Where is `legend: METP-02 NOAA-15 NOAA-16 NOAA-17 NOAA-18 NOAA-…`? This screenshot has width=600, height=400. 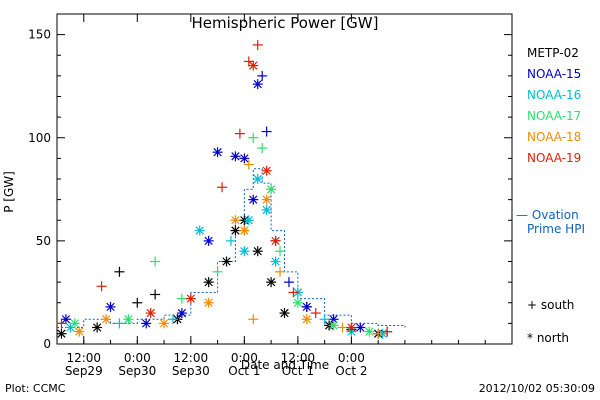 legend: METP-02 NOAA-15 NOAA-16 NOAA-17 NOAA-18 NOAA-… is located at coordinates (550, 195).